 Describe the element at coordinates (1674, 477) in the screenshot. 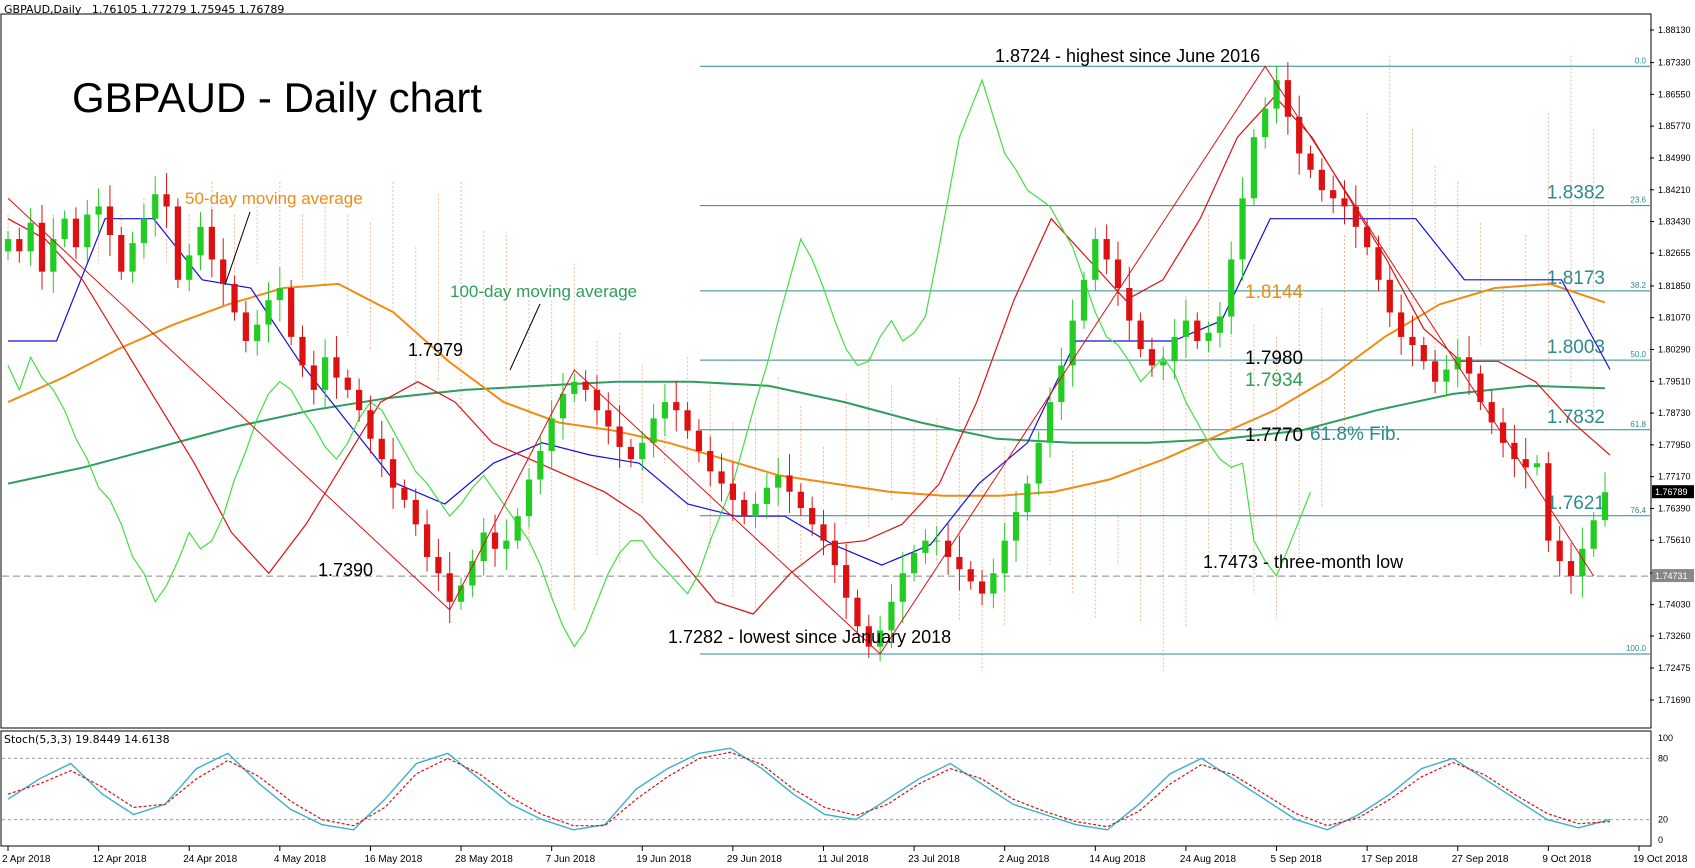

I see `y-tick-label: 1.77170` at that location.